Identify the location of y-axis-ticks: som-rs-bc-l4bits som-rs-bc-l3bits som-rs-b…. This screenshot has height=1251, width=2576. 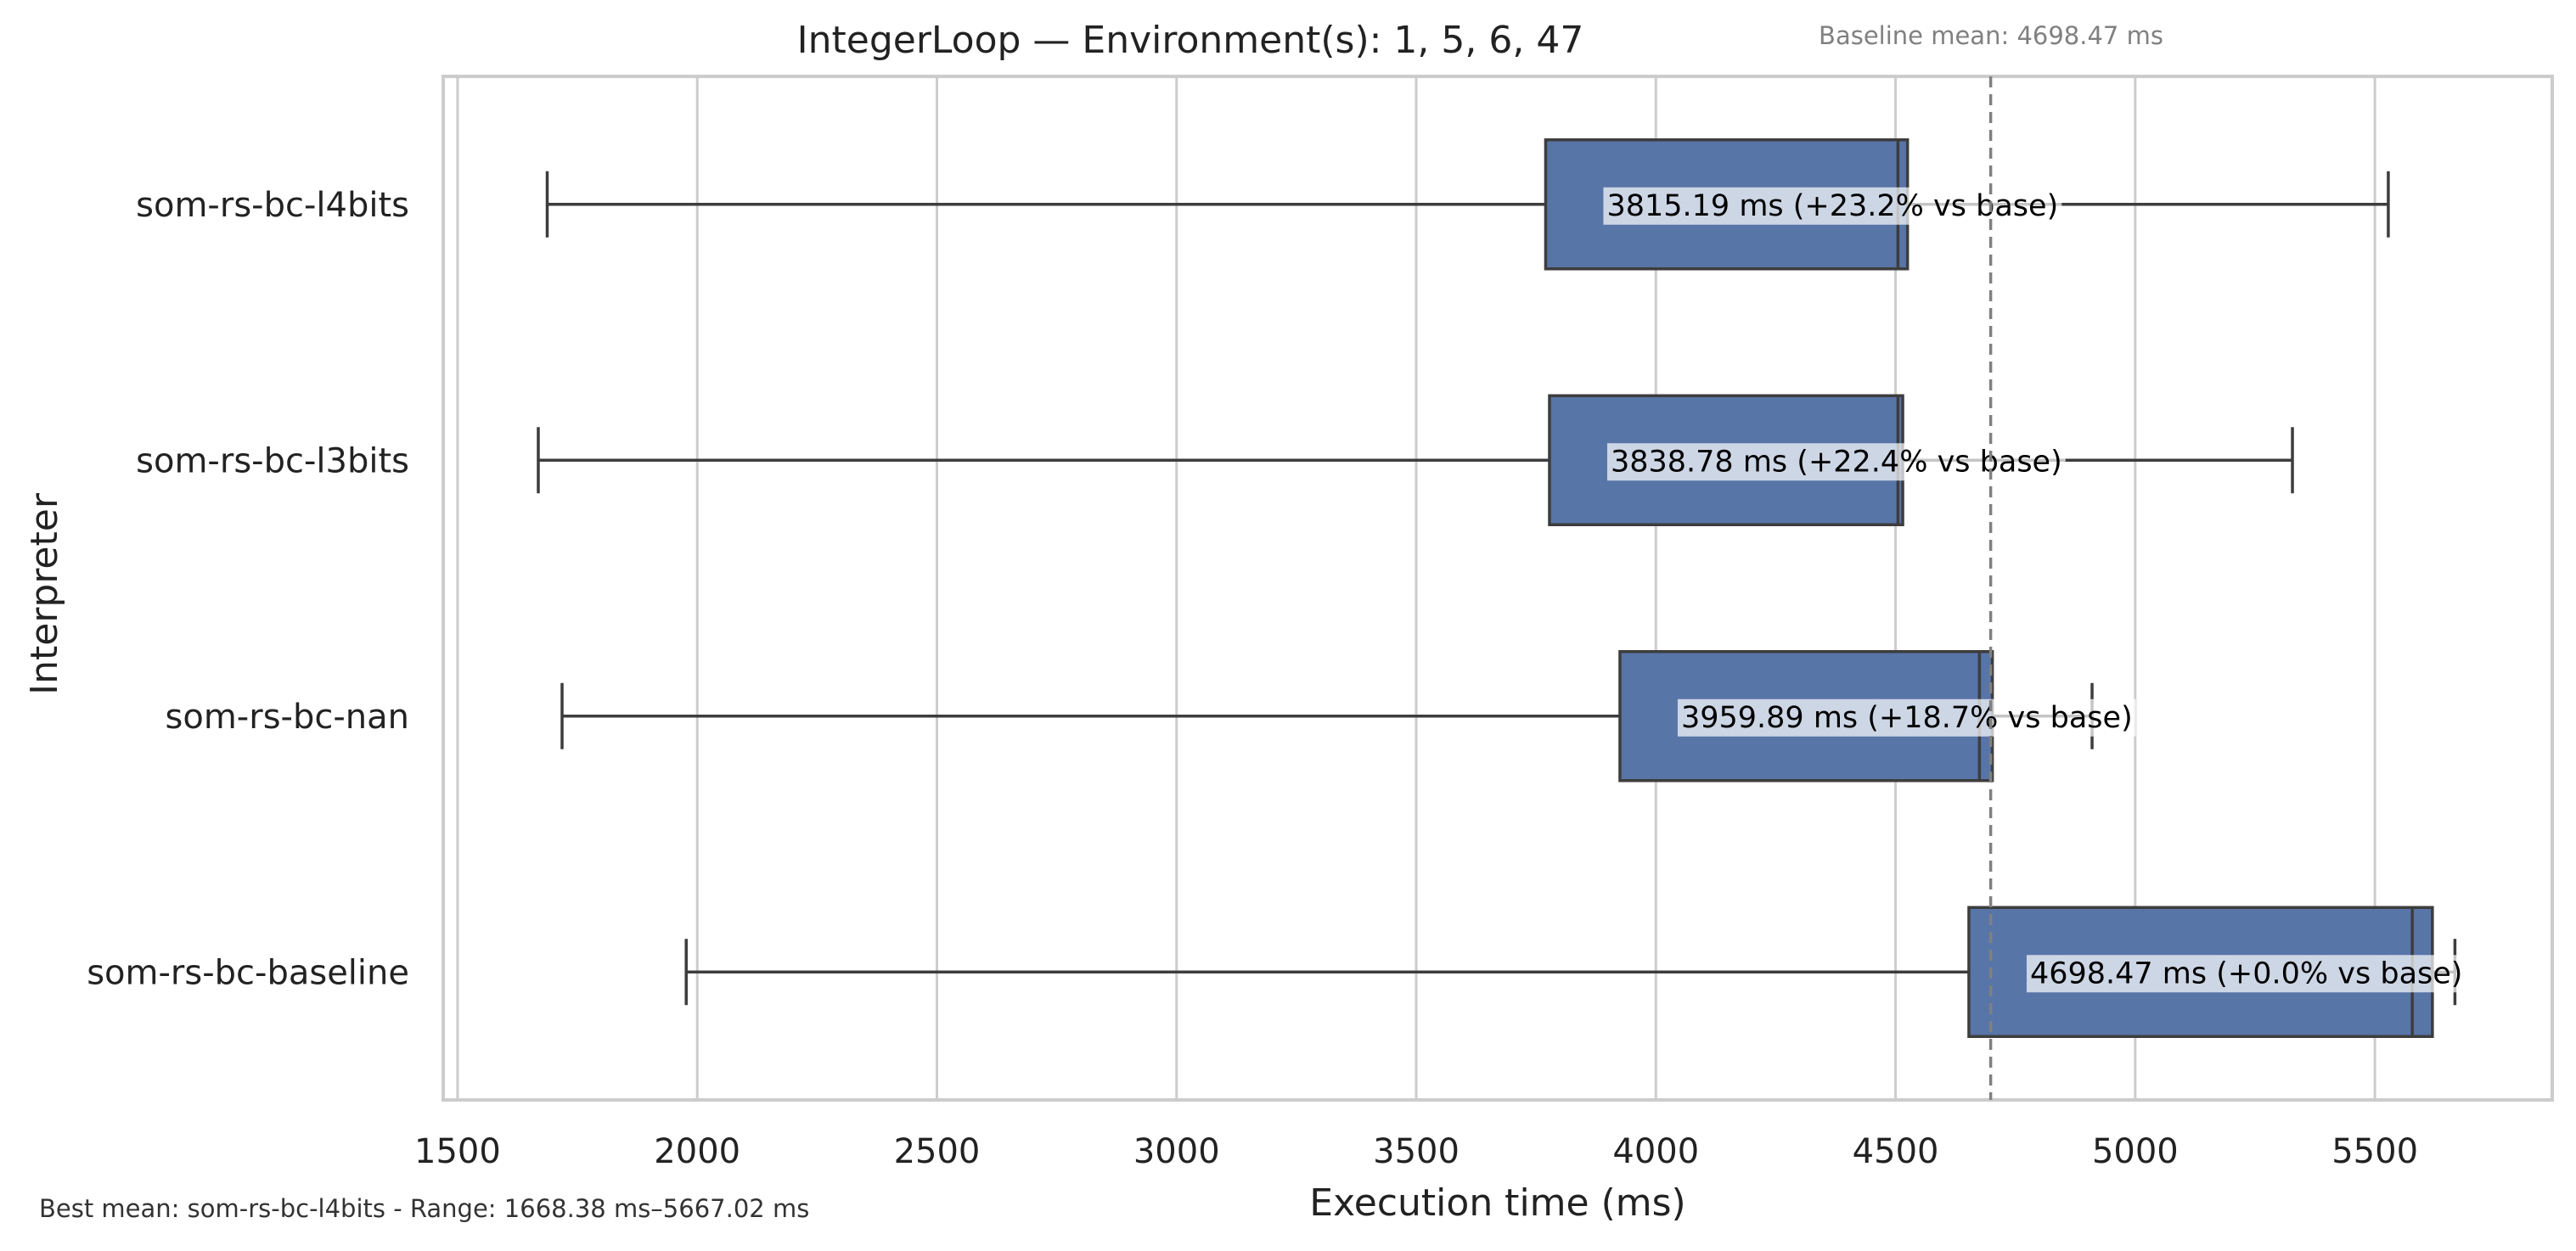
(248, 589).